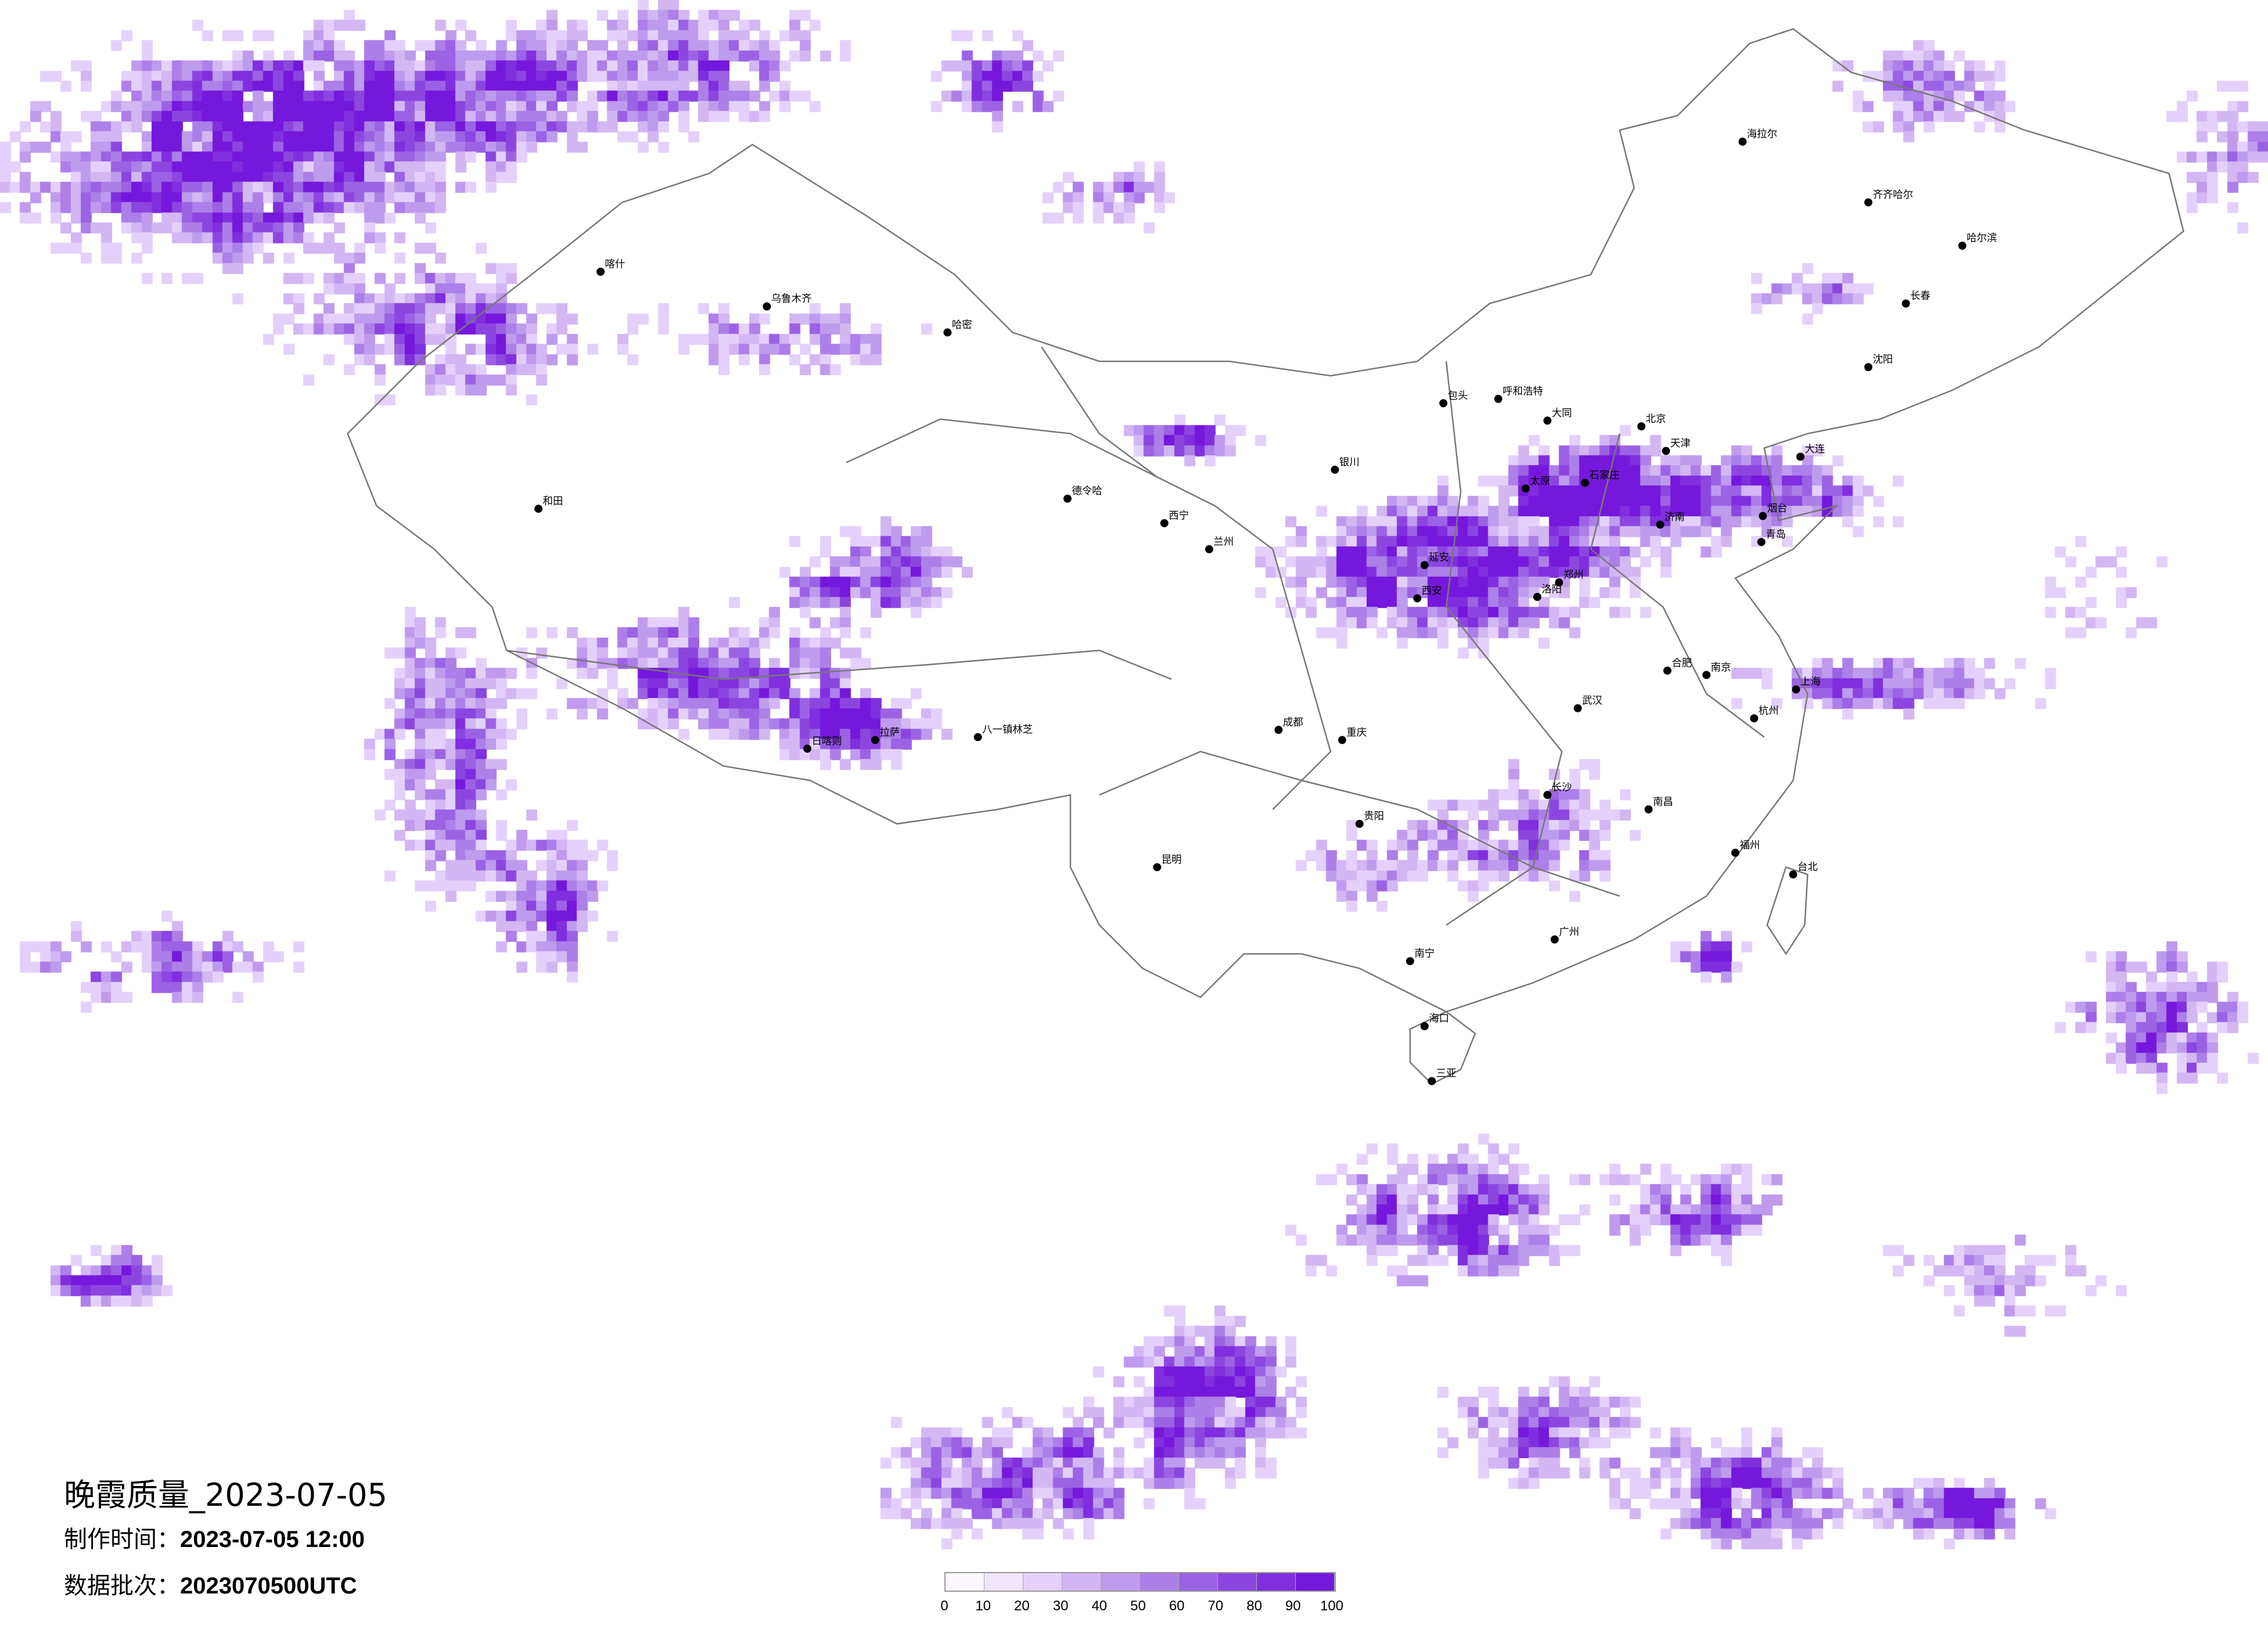 Image resolution: width=2268 pixels, height=1626 pixels. Describe the element at coordinates (1022, 1606) in the screenshot. I see `legend-tick: 20` at that location.